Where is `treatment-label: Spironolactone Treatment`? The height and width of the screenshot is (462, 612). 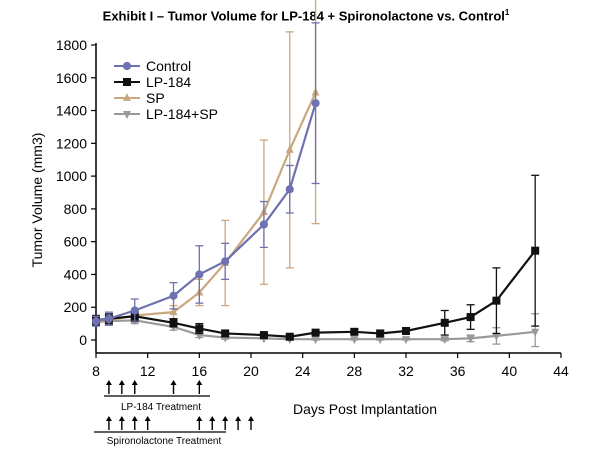
treatment-label: Spironolactone Treatment is located at coordinates (164, 441).